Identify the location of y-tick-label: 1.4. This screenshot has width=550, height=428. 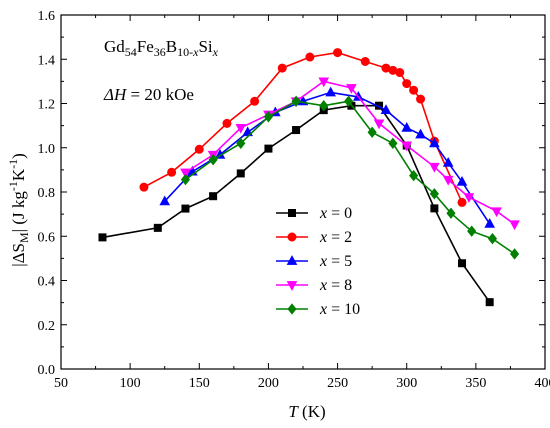
(47, 60).